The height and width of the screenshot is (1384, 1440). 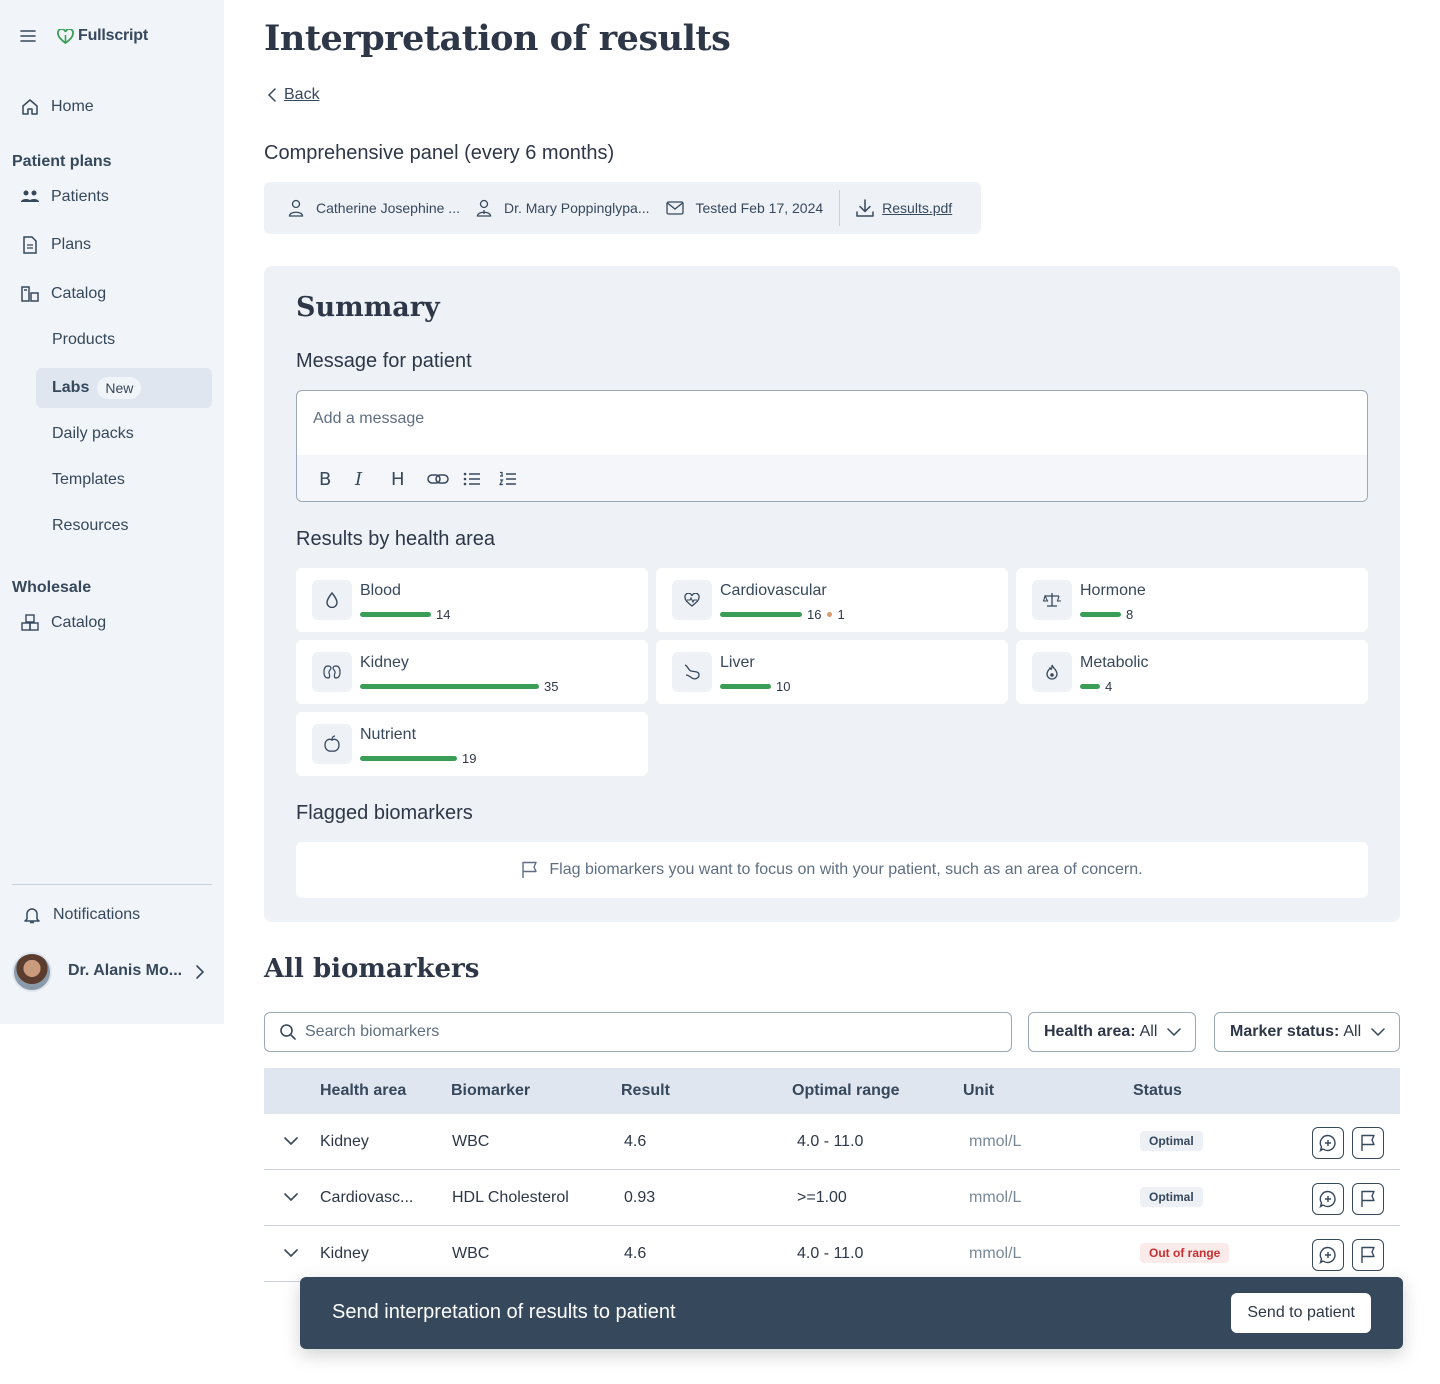 What do you see at coordinates (294, 95) in the screenshot?
I see `back-link: Back` at bounding box center [294, 95].